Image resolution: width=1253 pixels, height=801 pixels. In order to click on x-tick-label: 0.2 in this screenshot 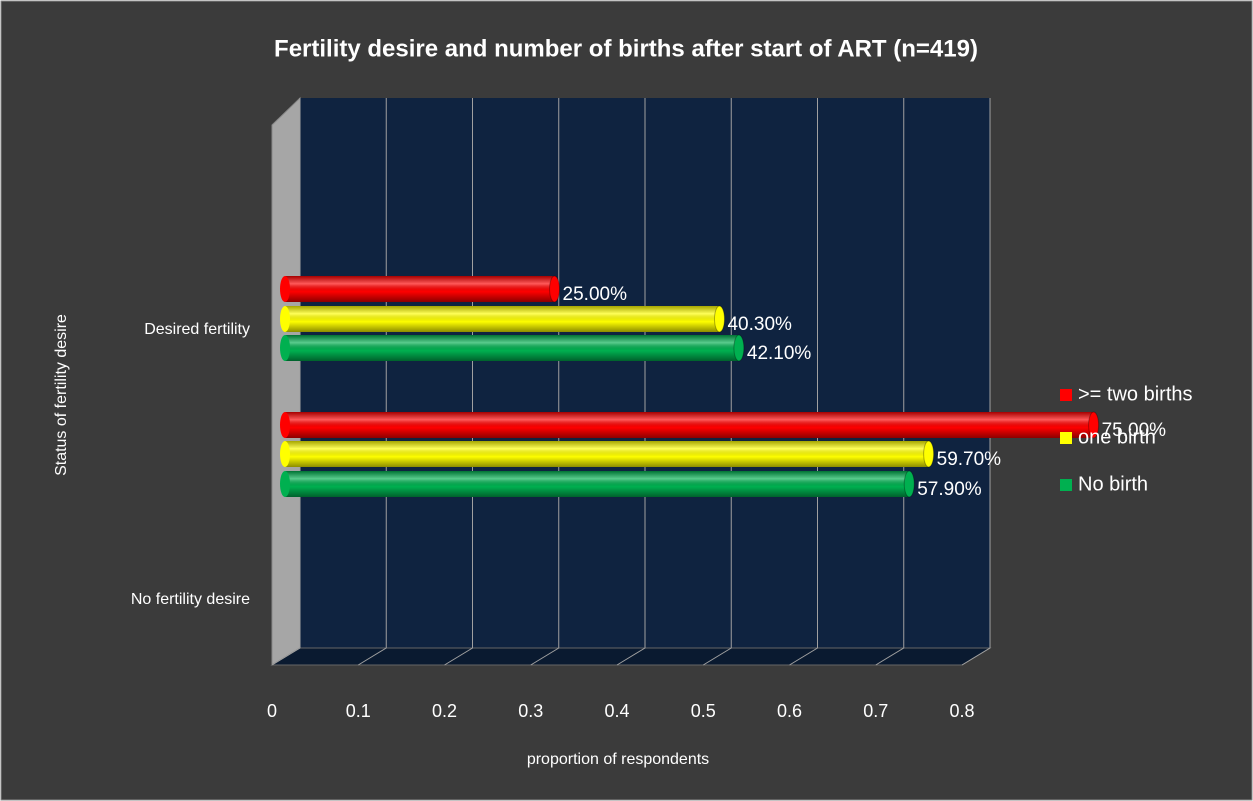, I will do `click(444, 711)`.